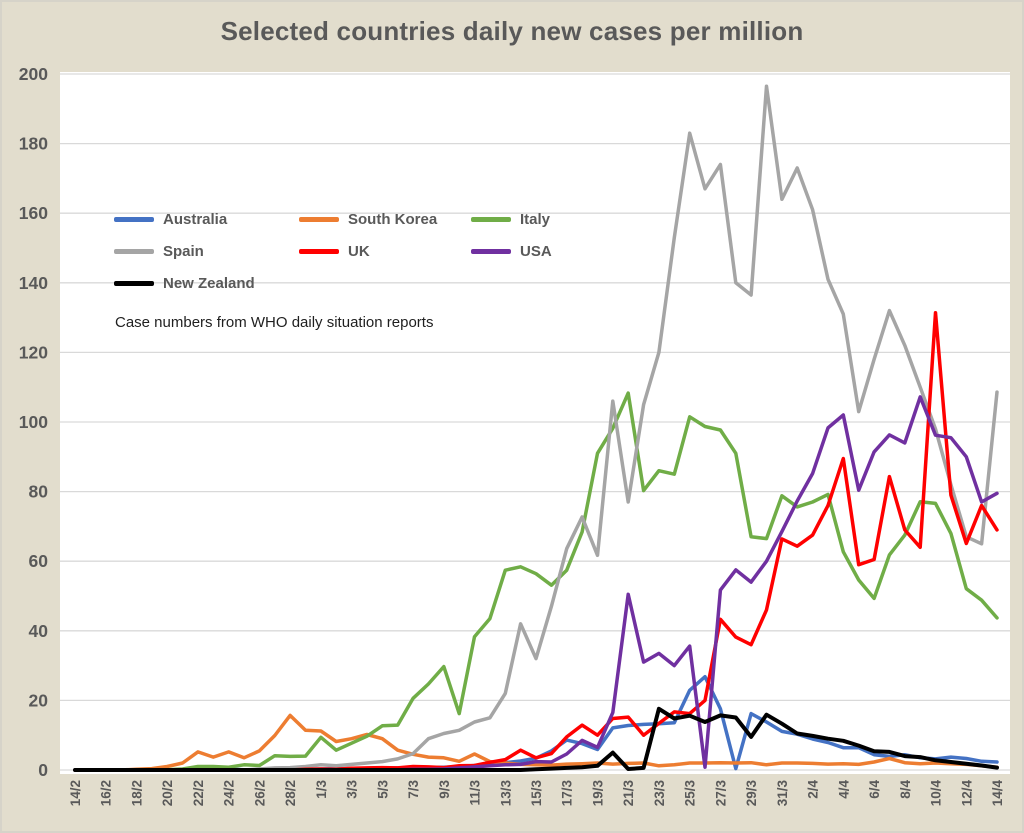 This screenshot has width=1024, height=833. I want to click on x-axis-label-27-3: 27/3, so click(720, 793).